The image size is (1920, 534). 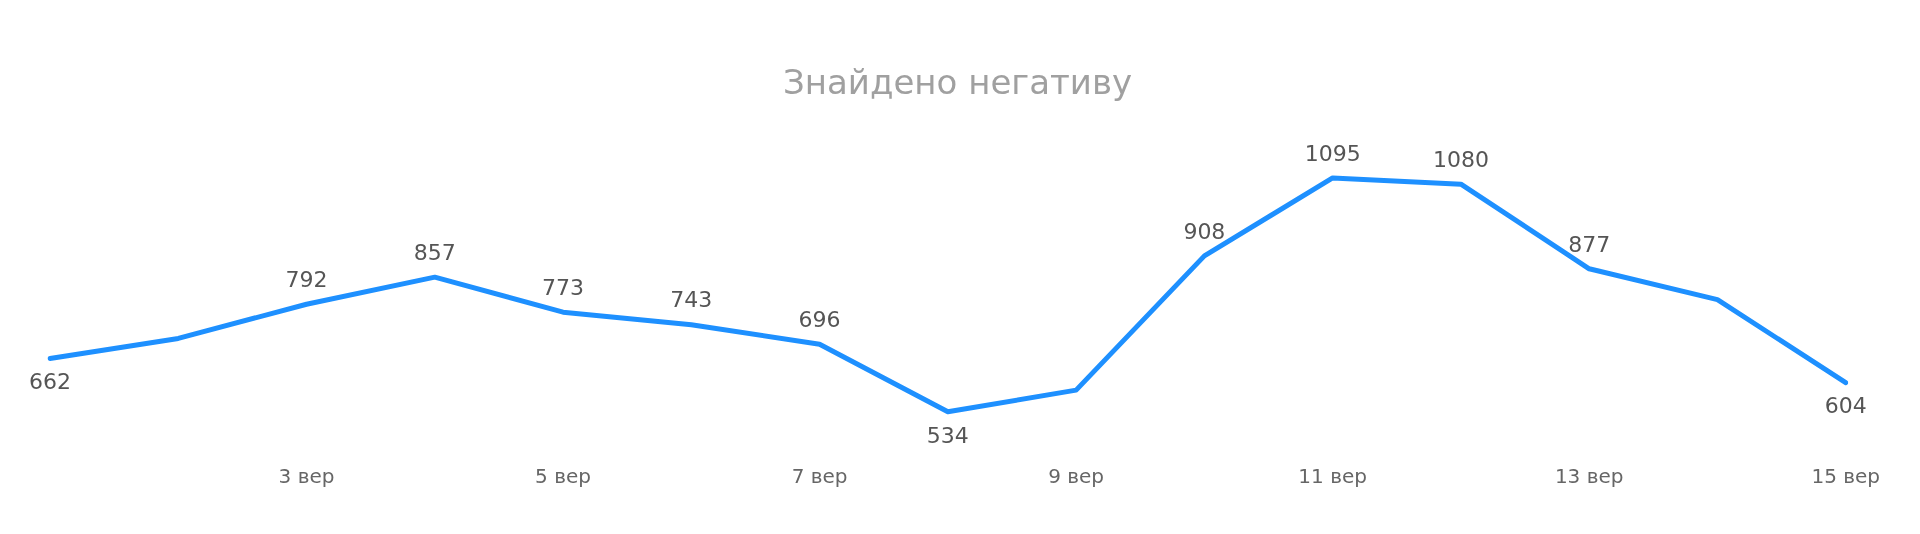 I want to click on x-tick-label: 15 вер, so click(x=1845, y=476).